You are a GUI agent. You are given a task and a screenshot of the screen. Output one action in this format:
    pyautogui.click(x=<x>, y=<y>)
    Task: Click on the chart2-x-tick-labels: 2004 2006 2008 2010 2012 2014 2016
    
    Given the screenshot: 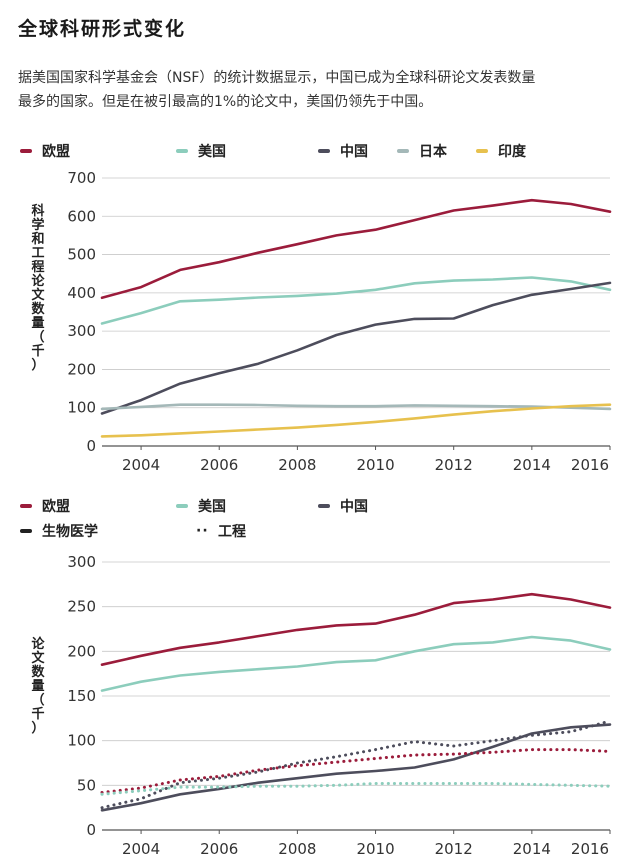 What is the action you would take?
    pyautogui.click(x=365, y=849)
    